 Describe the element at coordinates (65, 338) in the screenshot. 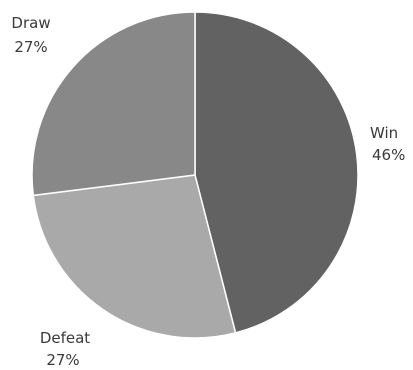

I see `label-defeat-name: Defeat` at that location.